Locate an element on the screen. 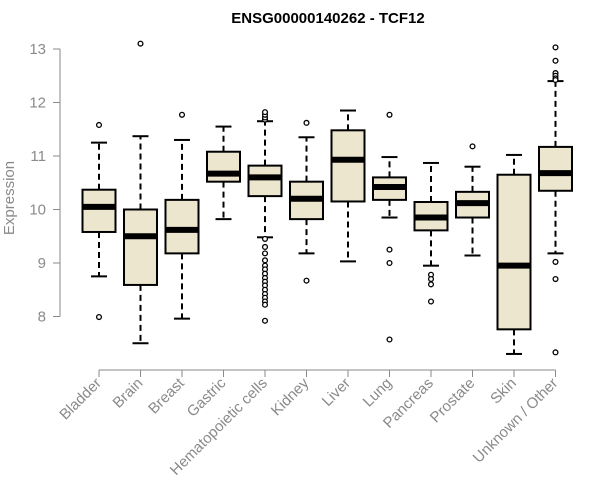 Image resolution: width=600 pixels, height=500 pixels. box-prostate is located at coordinates (472, 200).